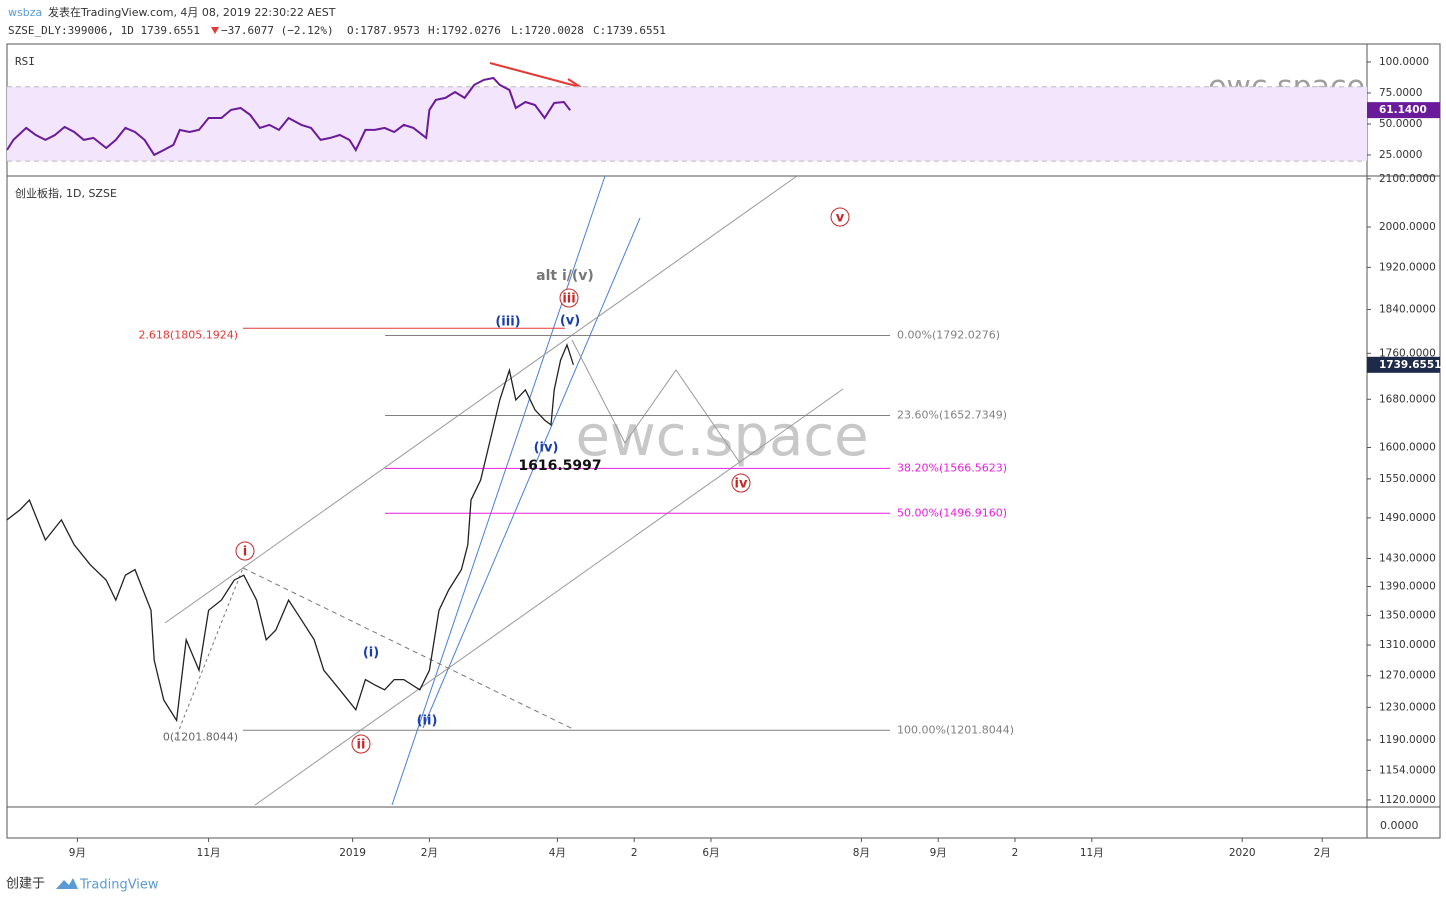 Image resolution: width=1446 pixels, height=902 pixels. What do you see at coordinates (1242, 853) in the screenshot?
I see `x-tick-label: 2020` at bounding box center [1242, 853].